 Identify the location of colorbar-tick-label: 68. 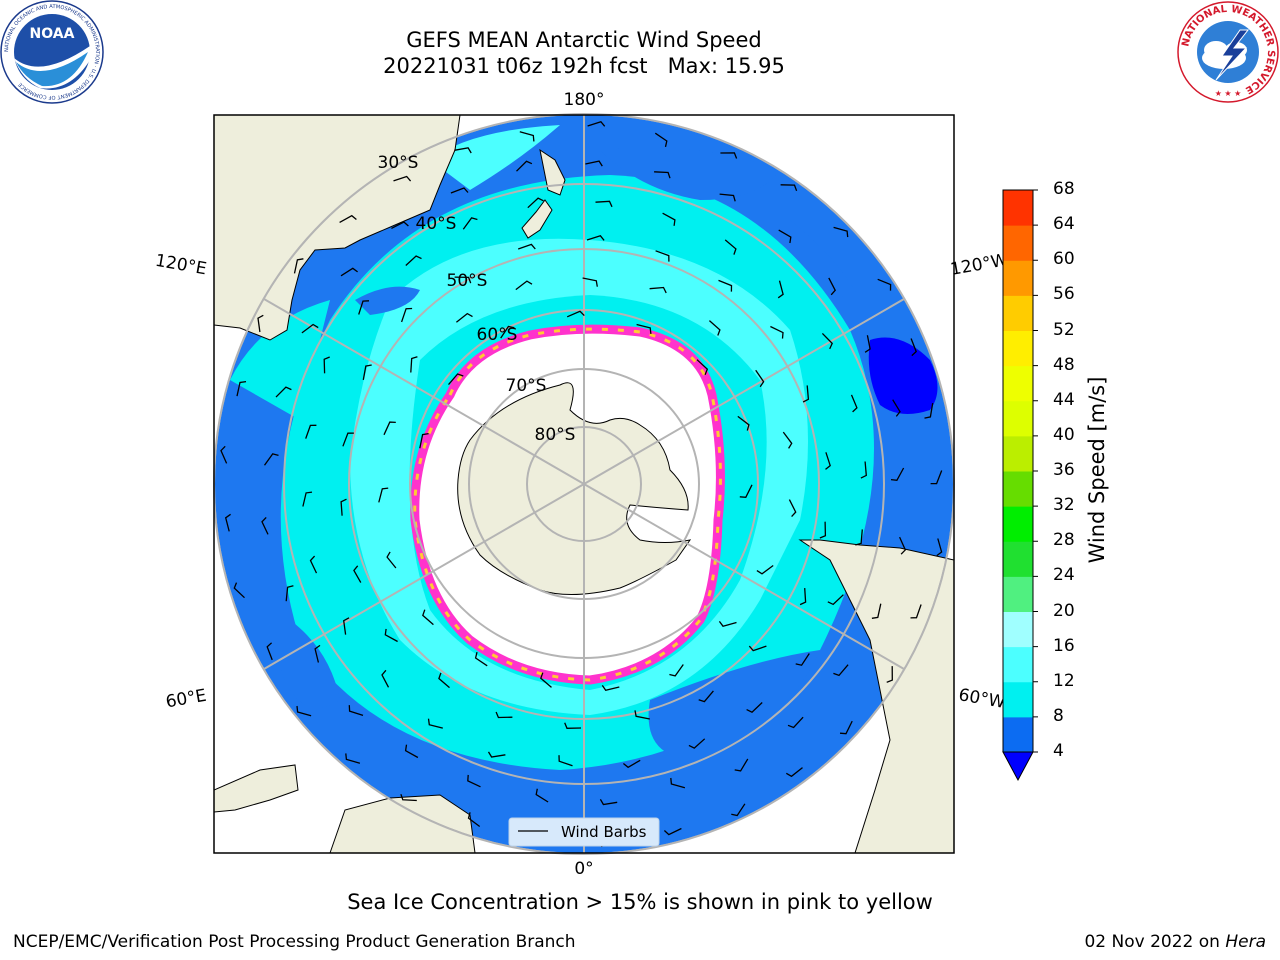
(1064, 189).